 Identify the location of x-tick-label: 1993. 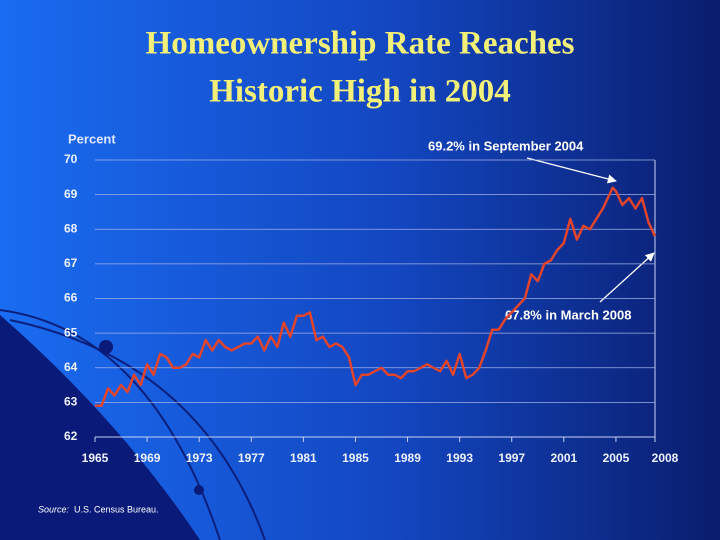
(459, 458).